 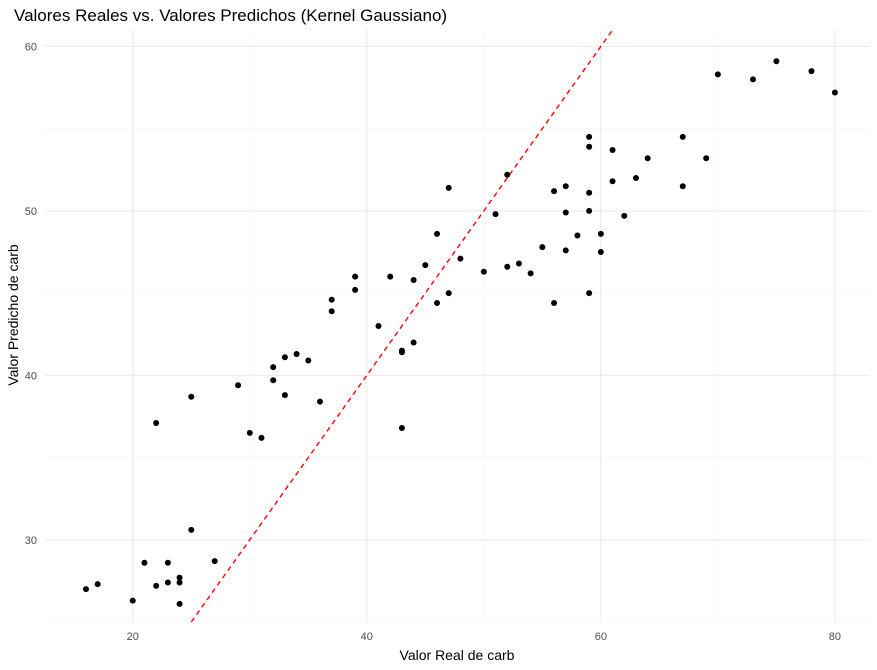 I want to click on x-tick-label: 80, so click(x=835, y=637).